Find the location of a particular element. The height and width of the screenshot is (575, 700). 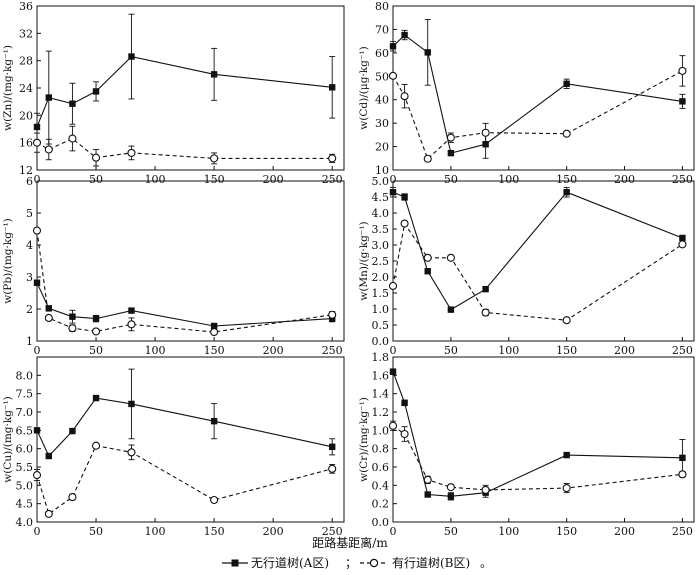

y-tick-label: 4 is located at coordinates (29, 245).